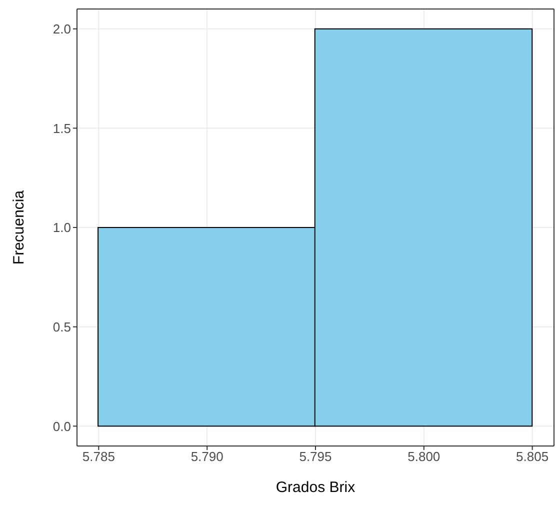 This screenshot has width=560, height=514. Describe the element at coordinates (61, 426) in the screenshot. I see `y-tick-label: 0.0` at that location.